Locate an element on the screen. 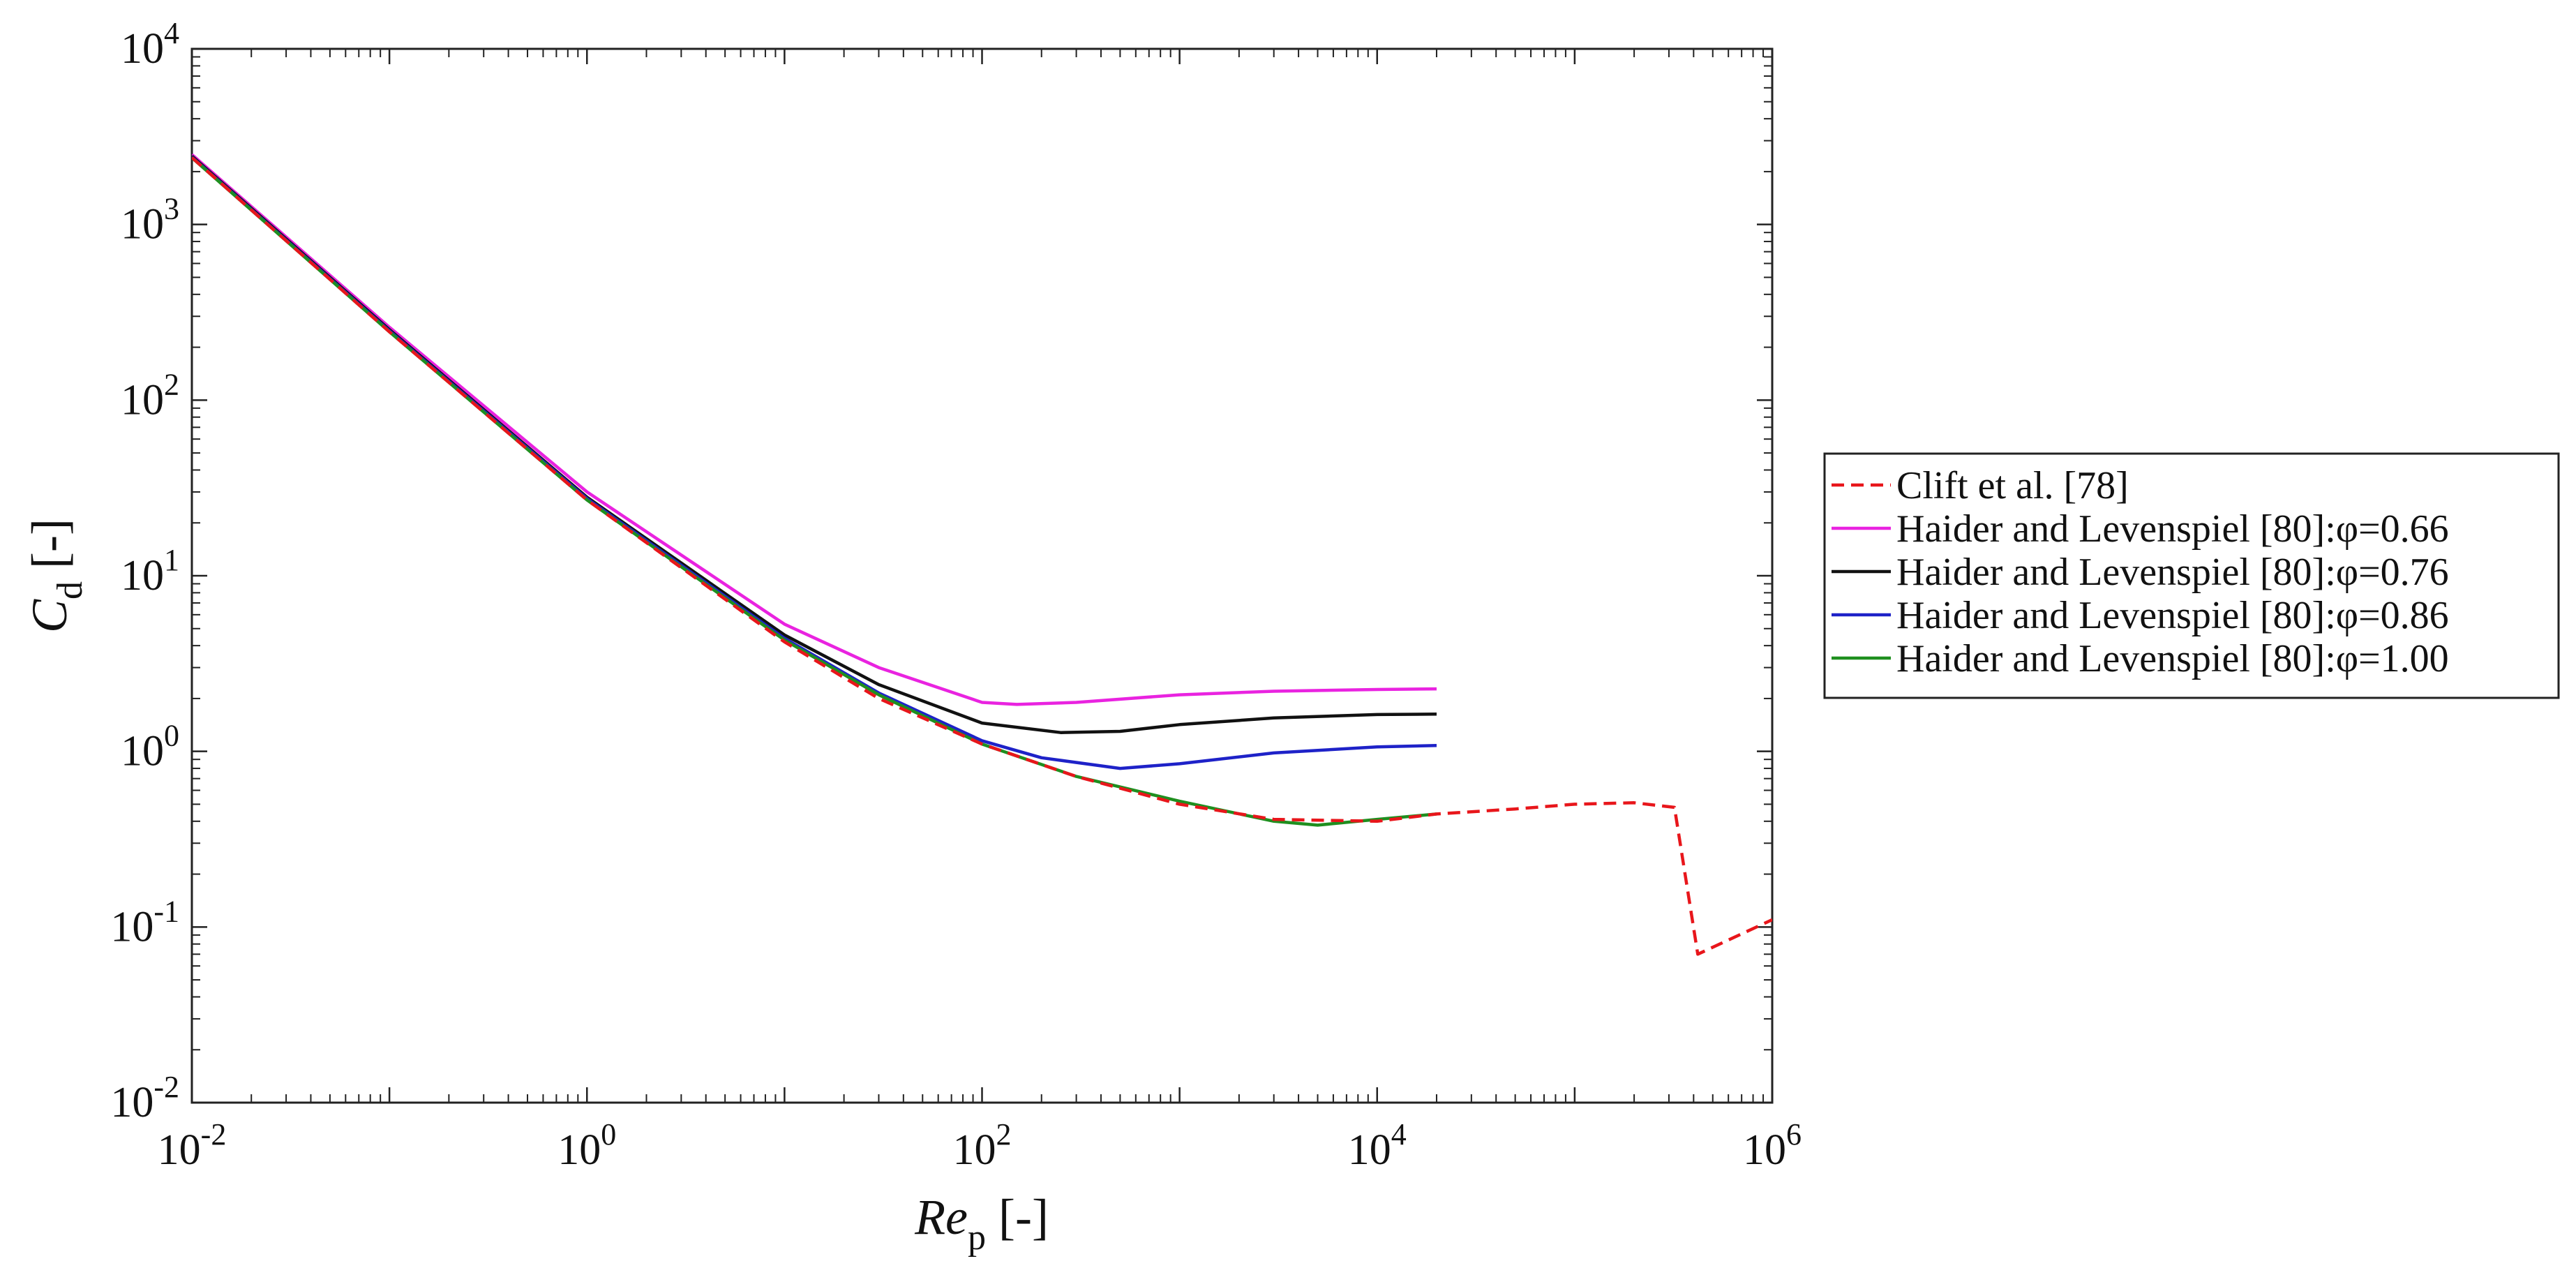  y-tick-label: 10⁻² is located at coordinates (144, 1098).